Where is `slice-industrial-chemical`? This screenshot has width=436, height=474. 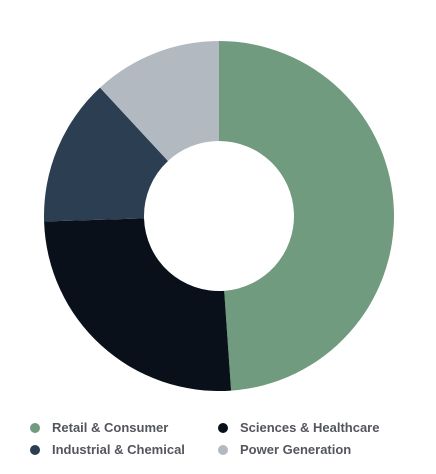 slice-industrial-chemical is located at coordinates (106, 154).